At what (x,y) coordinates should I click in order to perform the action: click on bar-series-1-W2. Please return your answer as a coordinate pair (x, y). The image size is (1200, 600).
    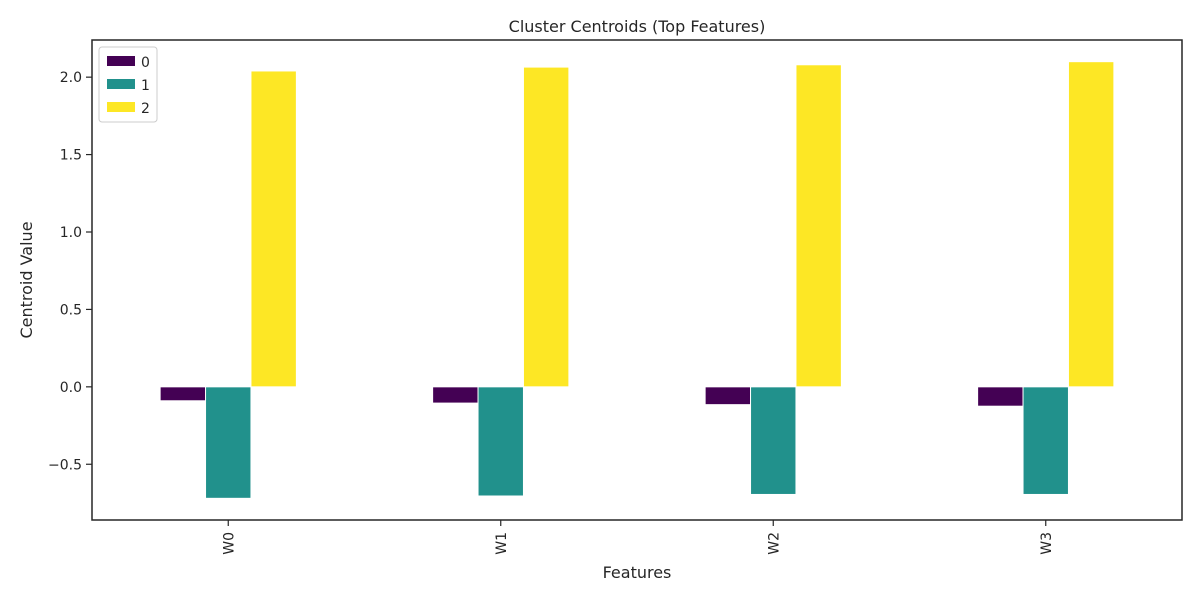
    Looking at the image, I should click on (773, 440).